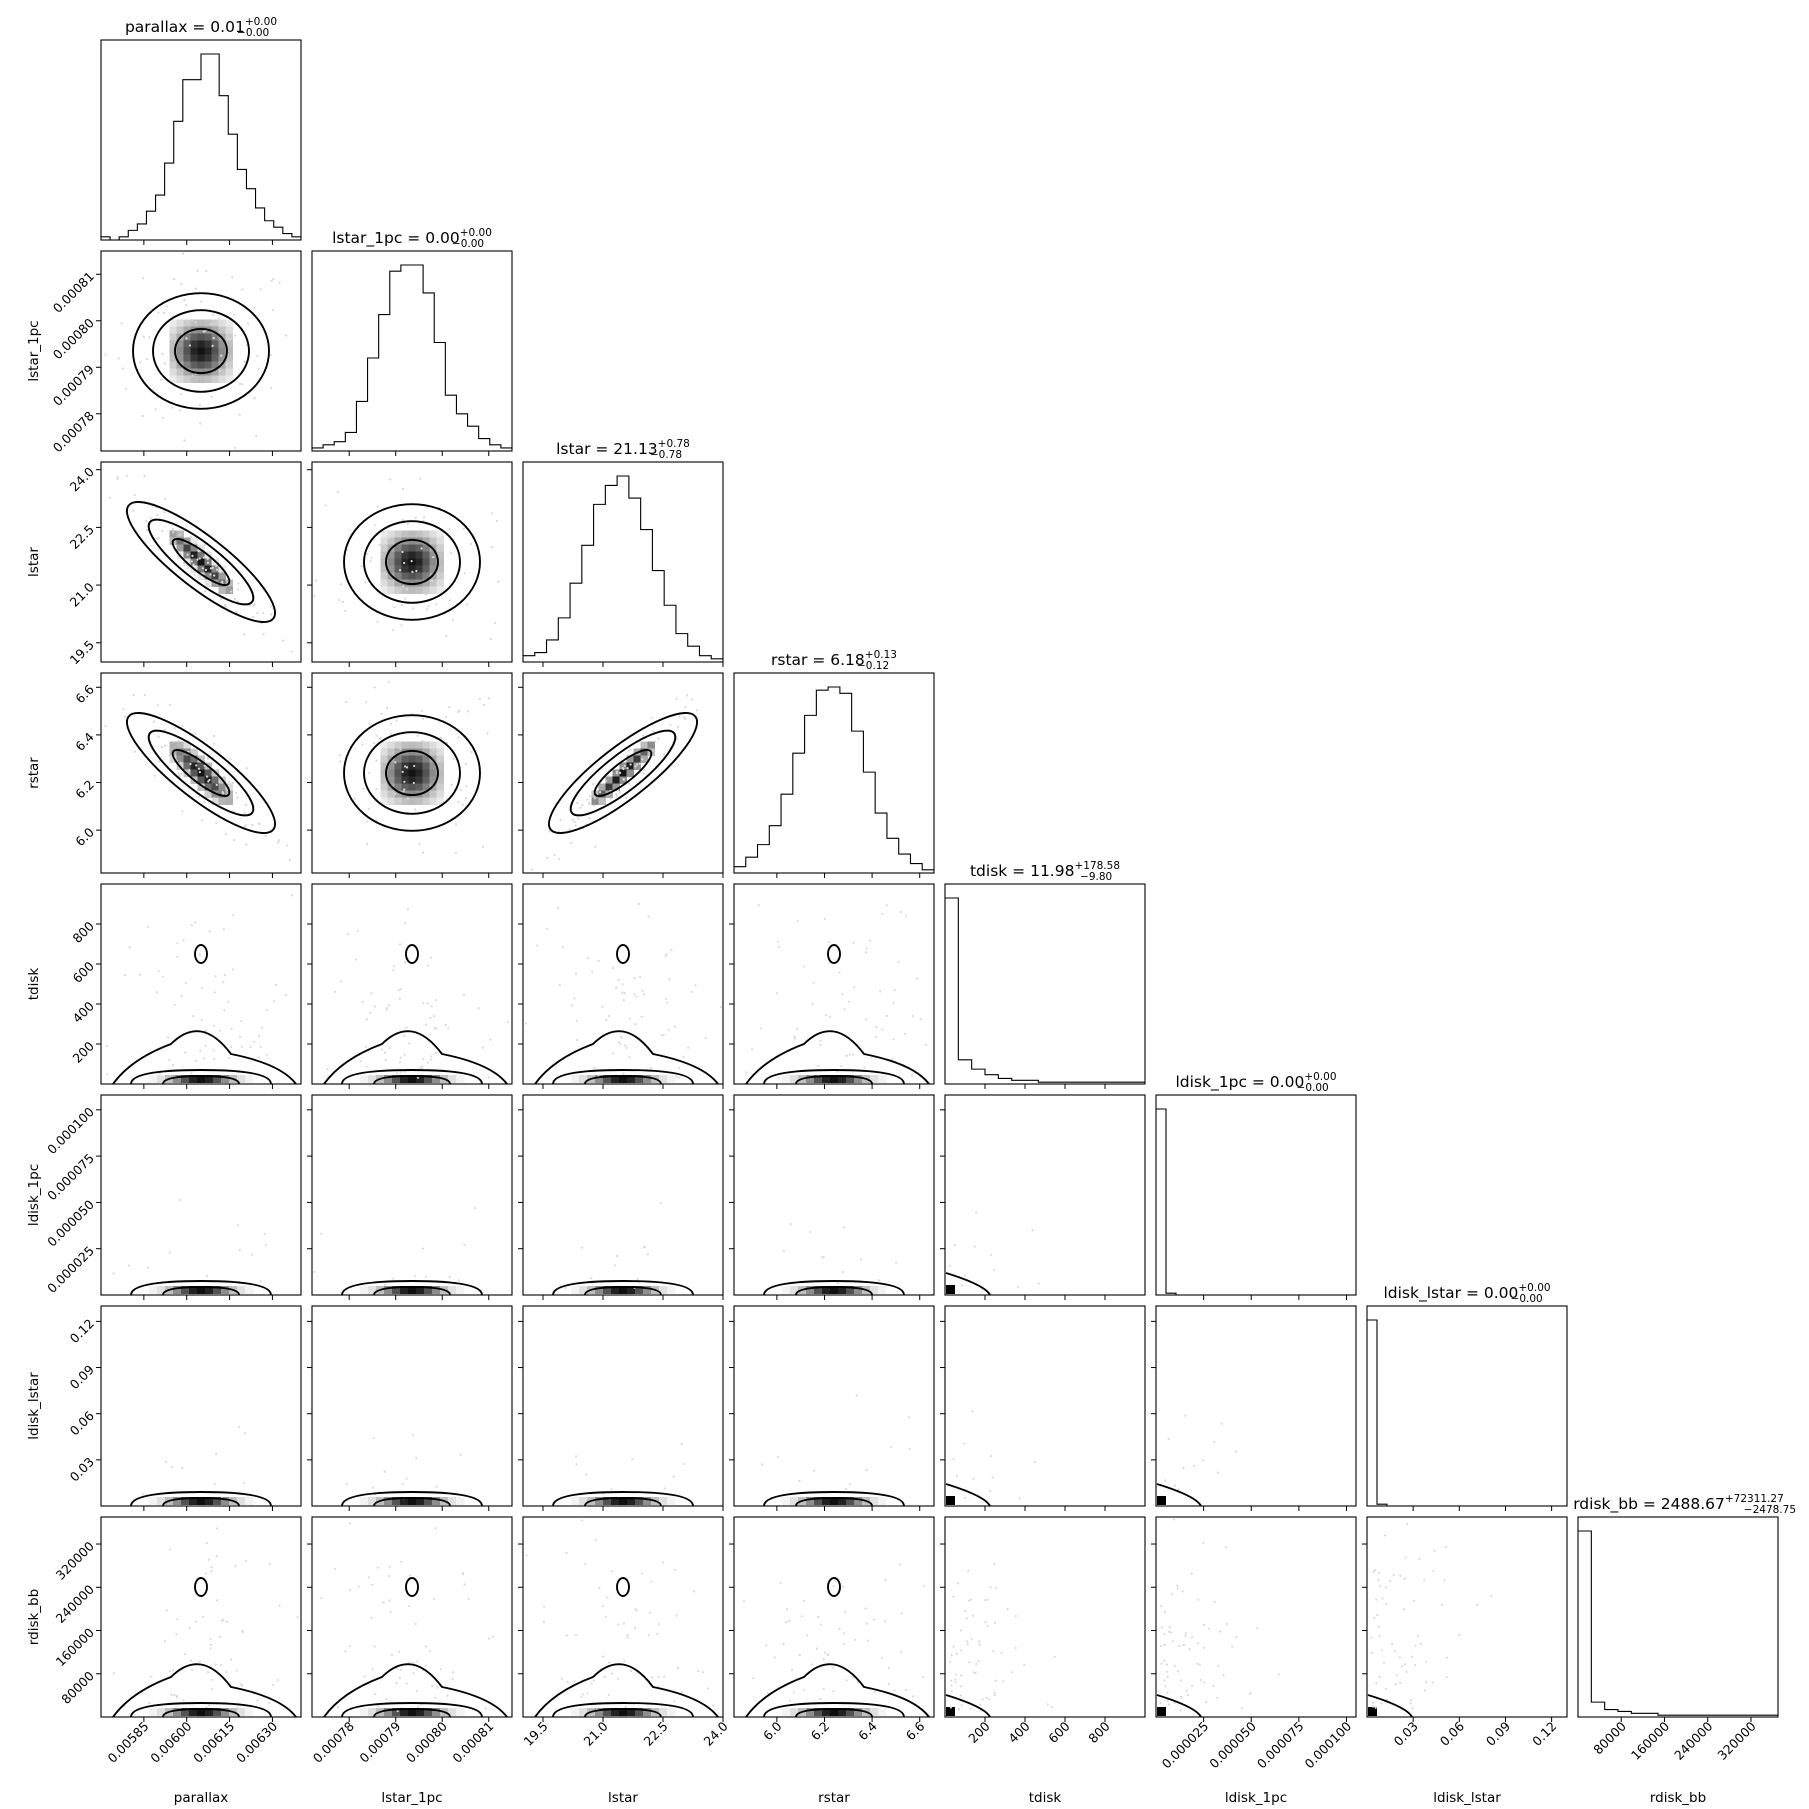  Describe the element at coordinates (412, 356) in the screenshot. I see `histogram-lstar_1pc` at that location.